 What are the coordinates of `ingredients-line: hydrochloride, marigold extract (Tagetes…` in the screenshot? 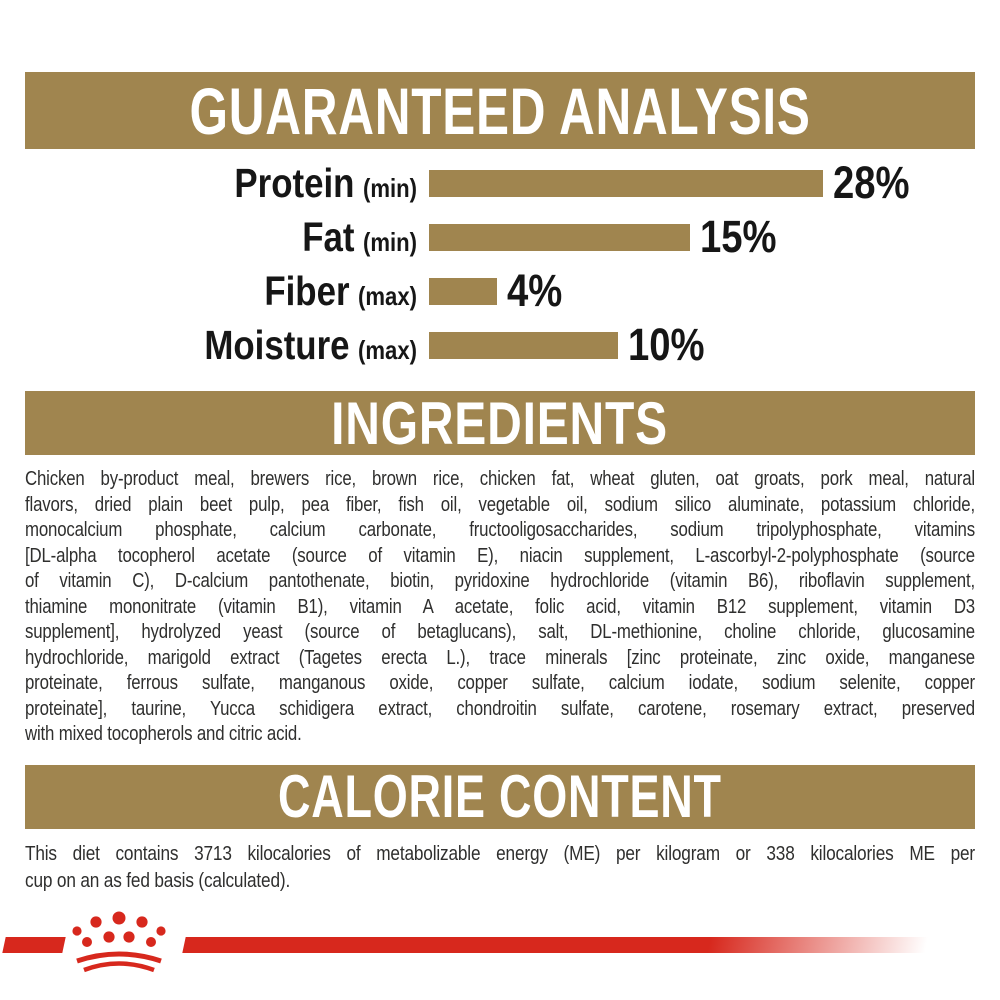 It's located at (500, 657).